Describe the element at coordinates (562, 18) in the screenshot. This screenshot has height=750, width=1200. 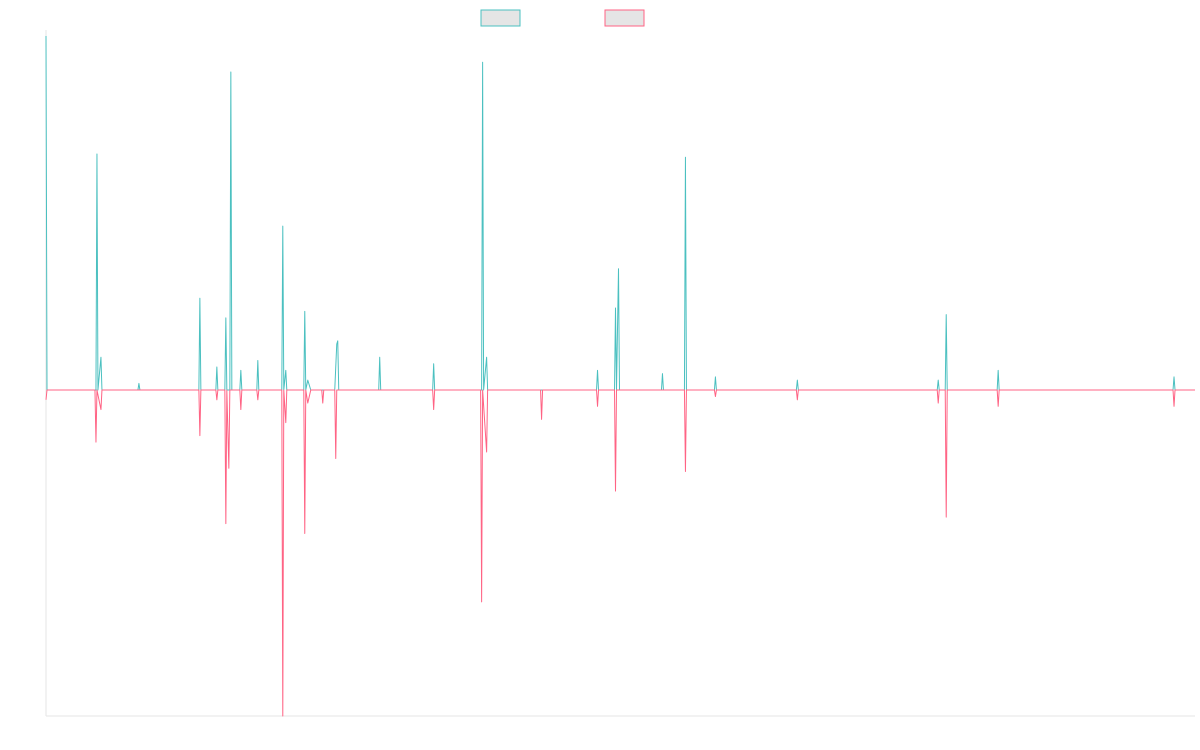
I see `legend` at that location.